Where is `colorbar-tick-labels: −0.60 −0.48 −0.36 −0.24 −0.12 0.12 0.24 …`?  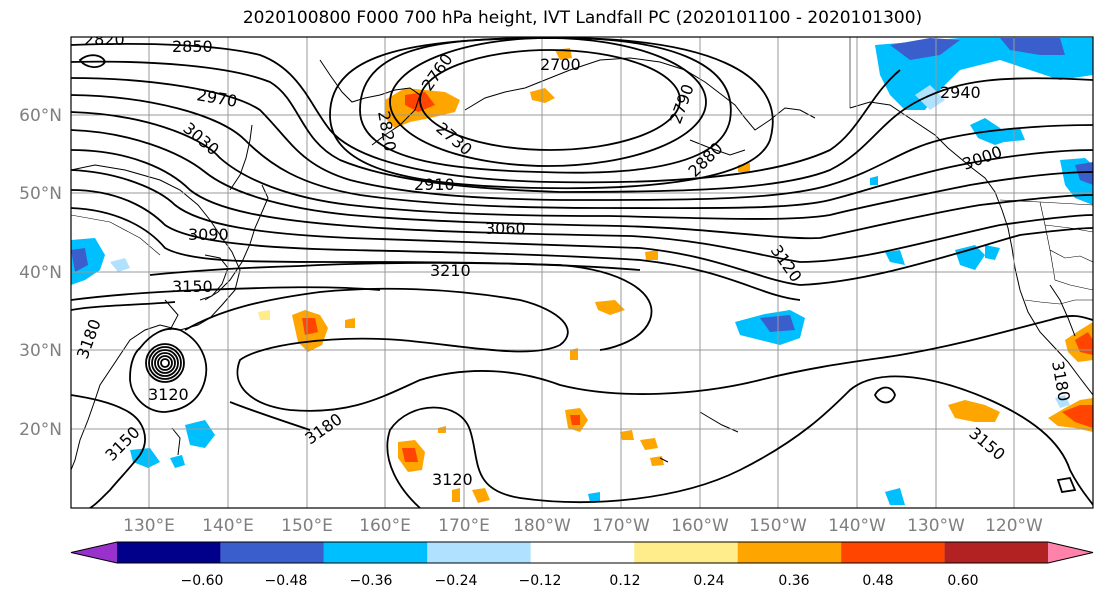
colorbar-tick-labels: −0.60 −0.48 −0.36 −0.24 −0.12 0.12 0.24 … is located at coordinates (580, 581).